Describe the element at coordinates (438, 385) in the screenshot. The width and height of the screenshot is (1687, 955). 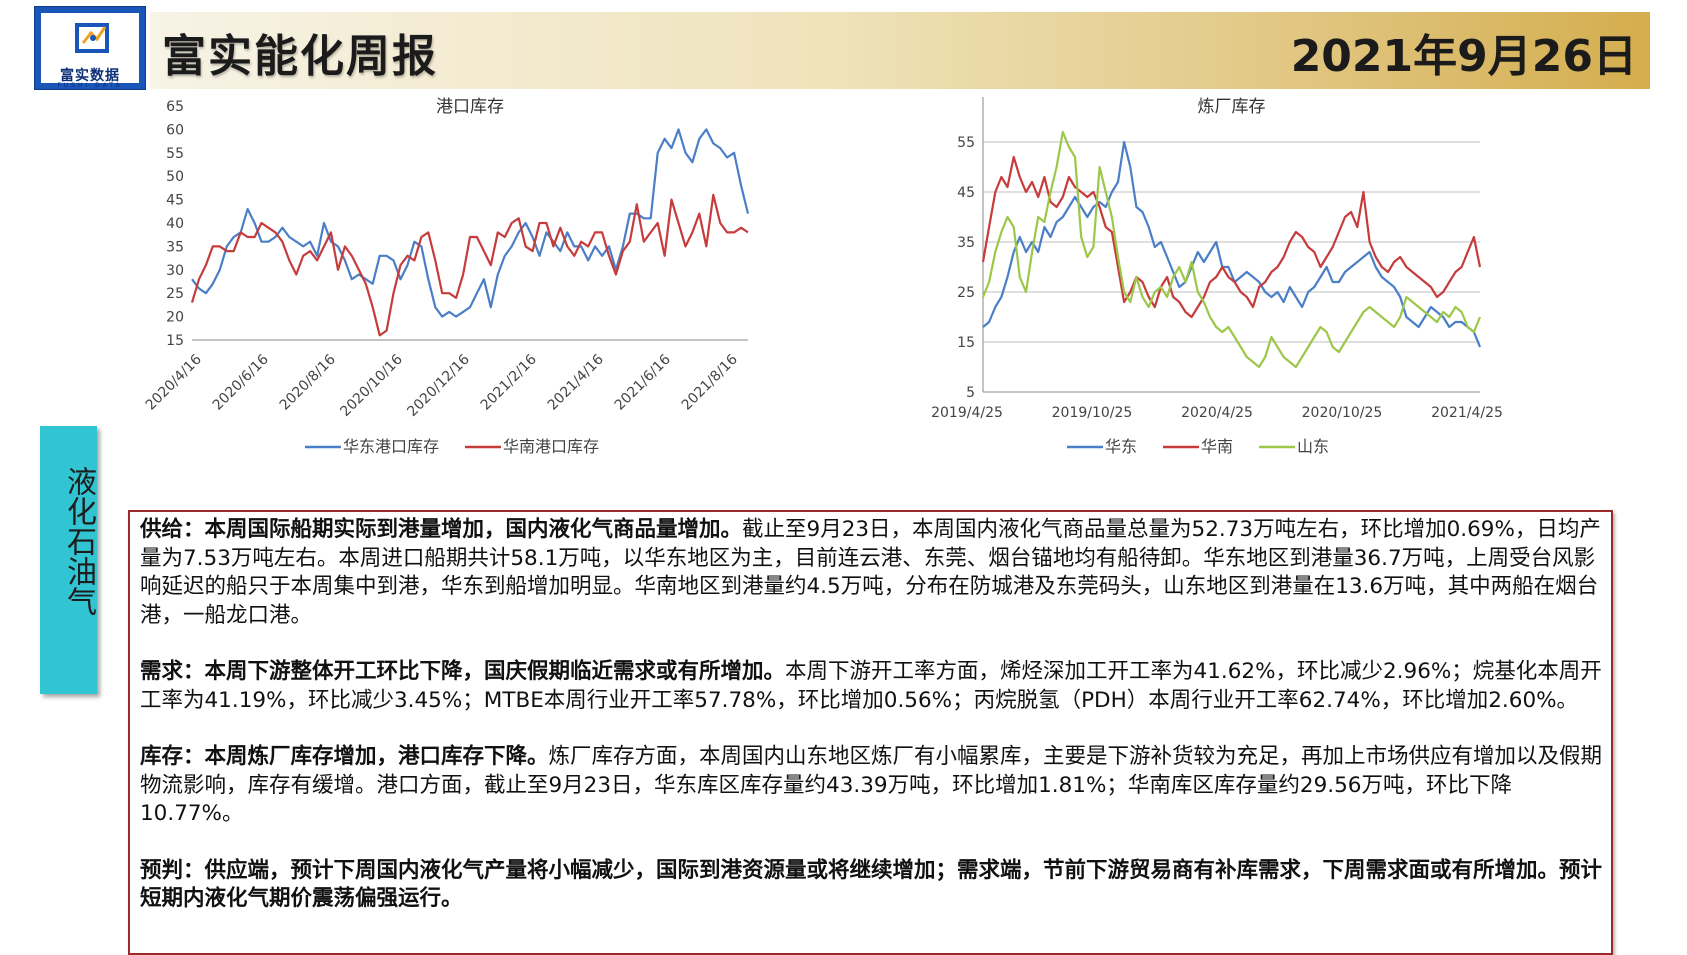
I see `x-tick-label: 2020/12/16` at that location.